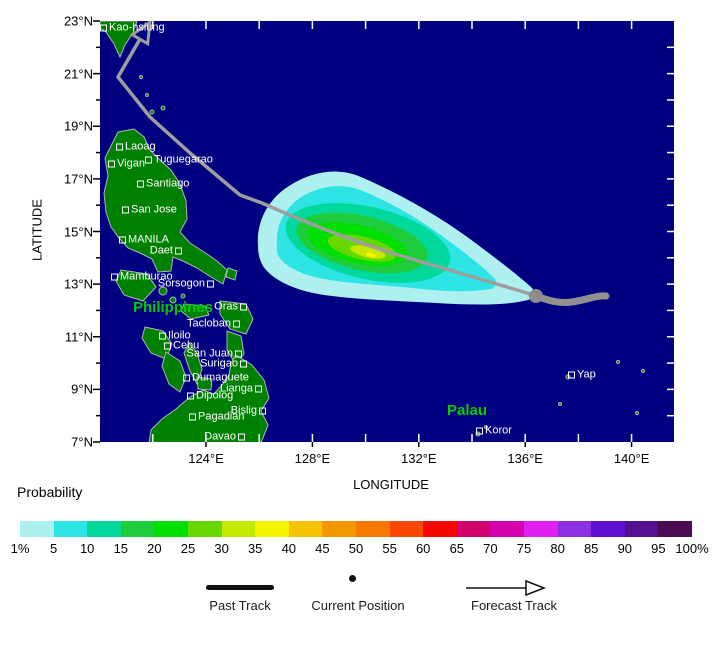  Describe the element at coordinates (524, 548) in the screenshot. I see `colorbar-tick-label: 75` at that location.